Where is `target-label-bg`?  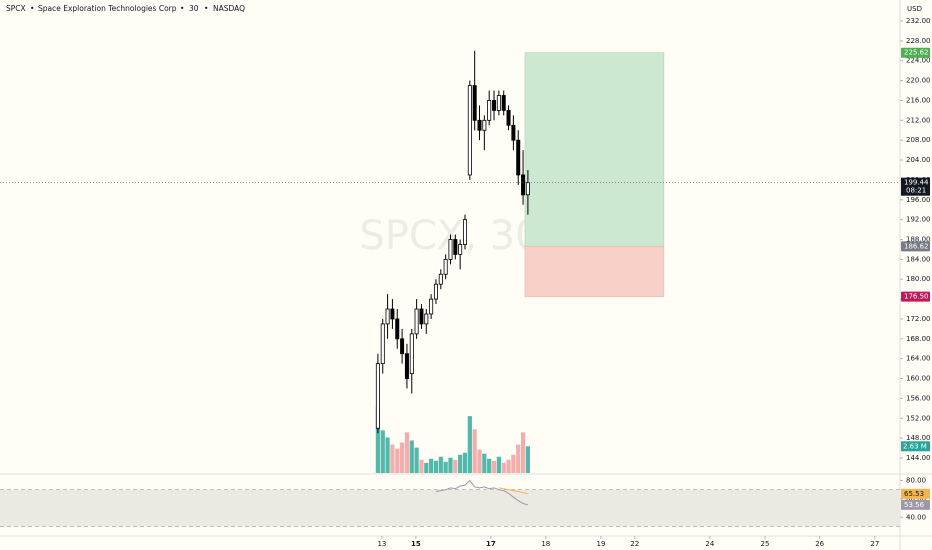 target-label-bg is located at coordinates (915, 52).